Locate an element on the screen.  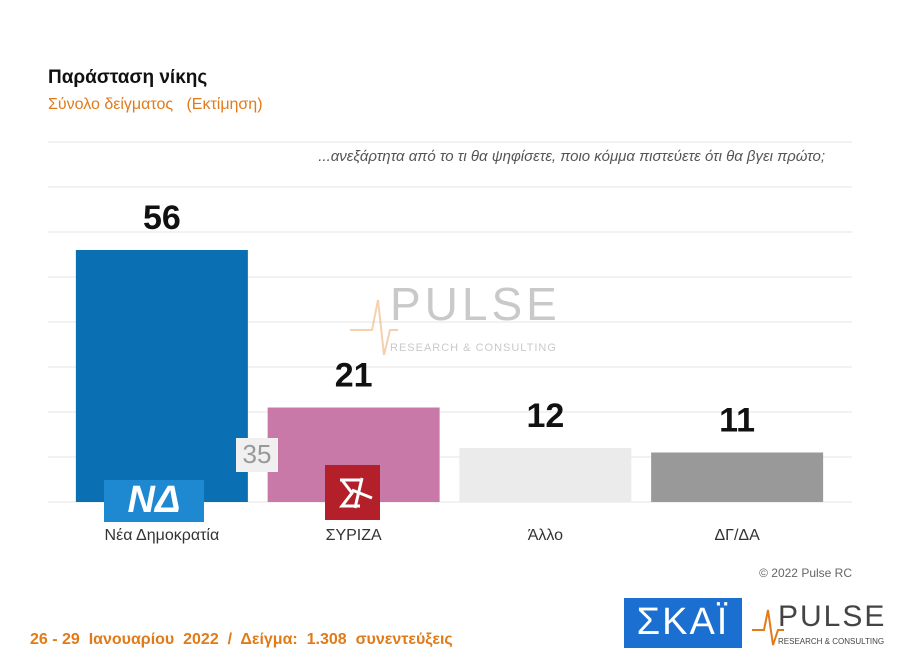
nd-logo: ΝΔ is located at coordinates (154, 500).